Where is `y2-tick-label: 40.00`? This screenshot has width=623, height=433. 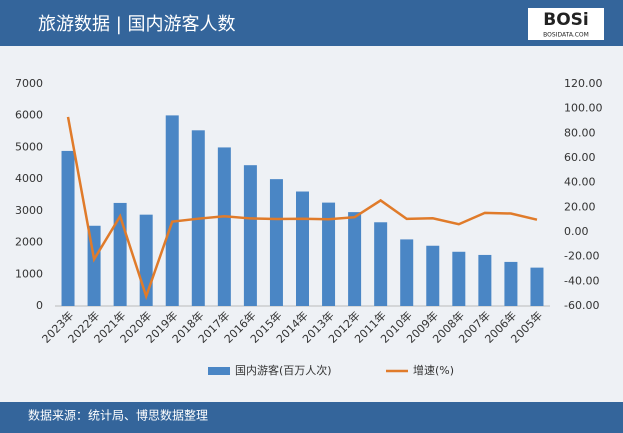
y2-tick-label: 40.00 is located at coordinates (580, 182).